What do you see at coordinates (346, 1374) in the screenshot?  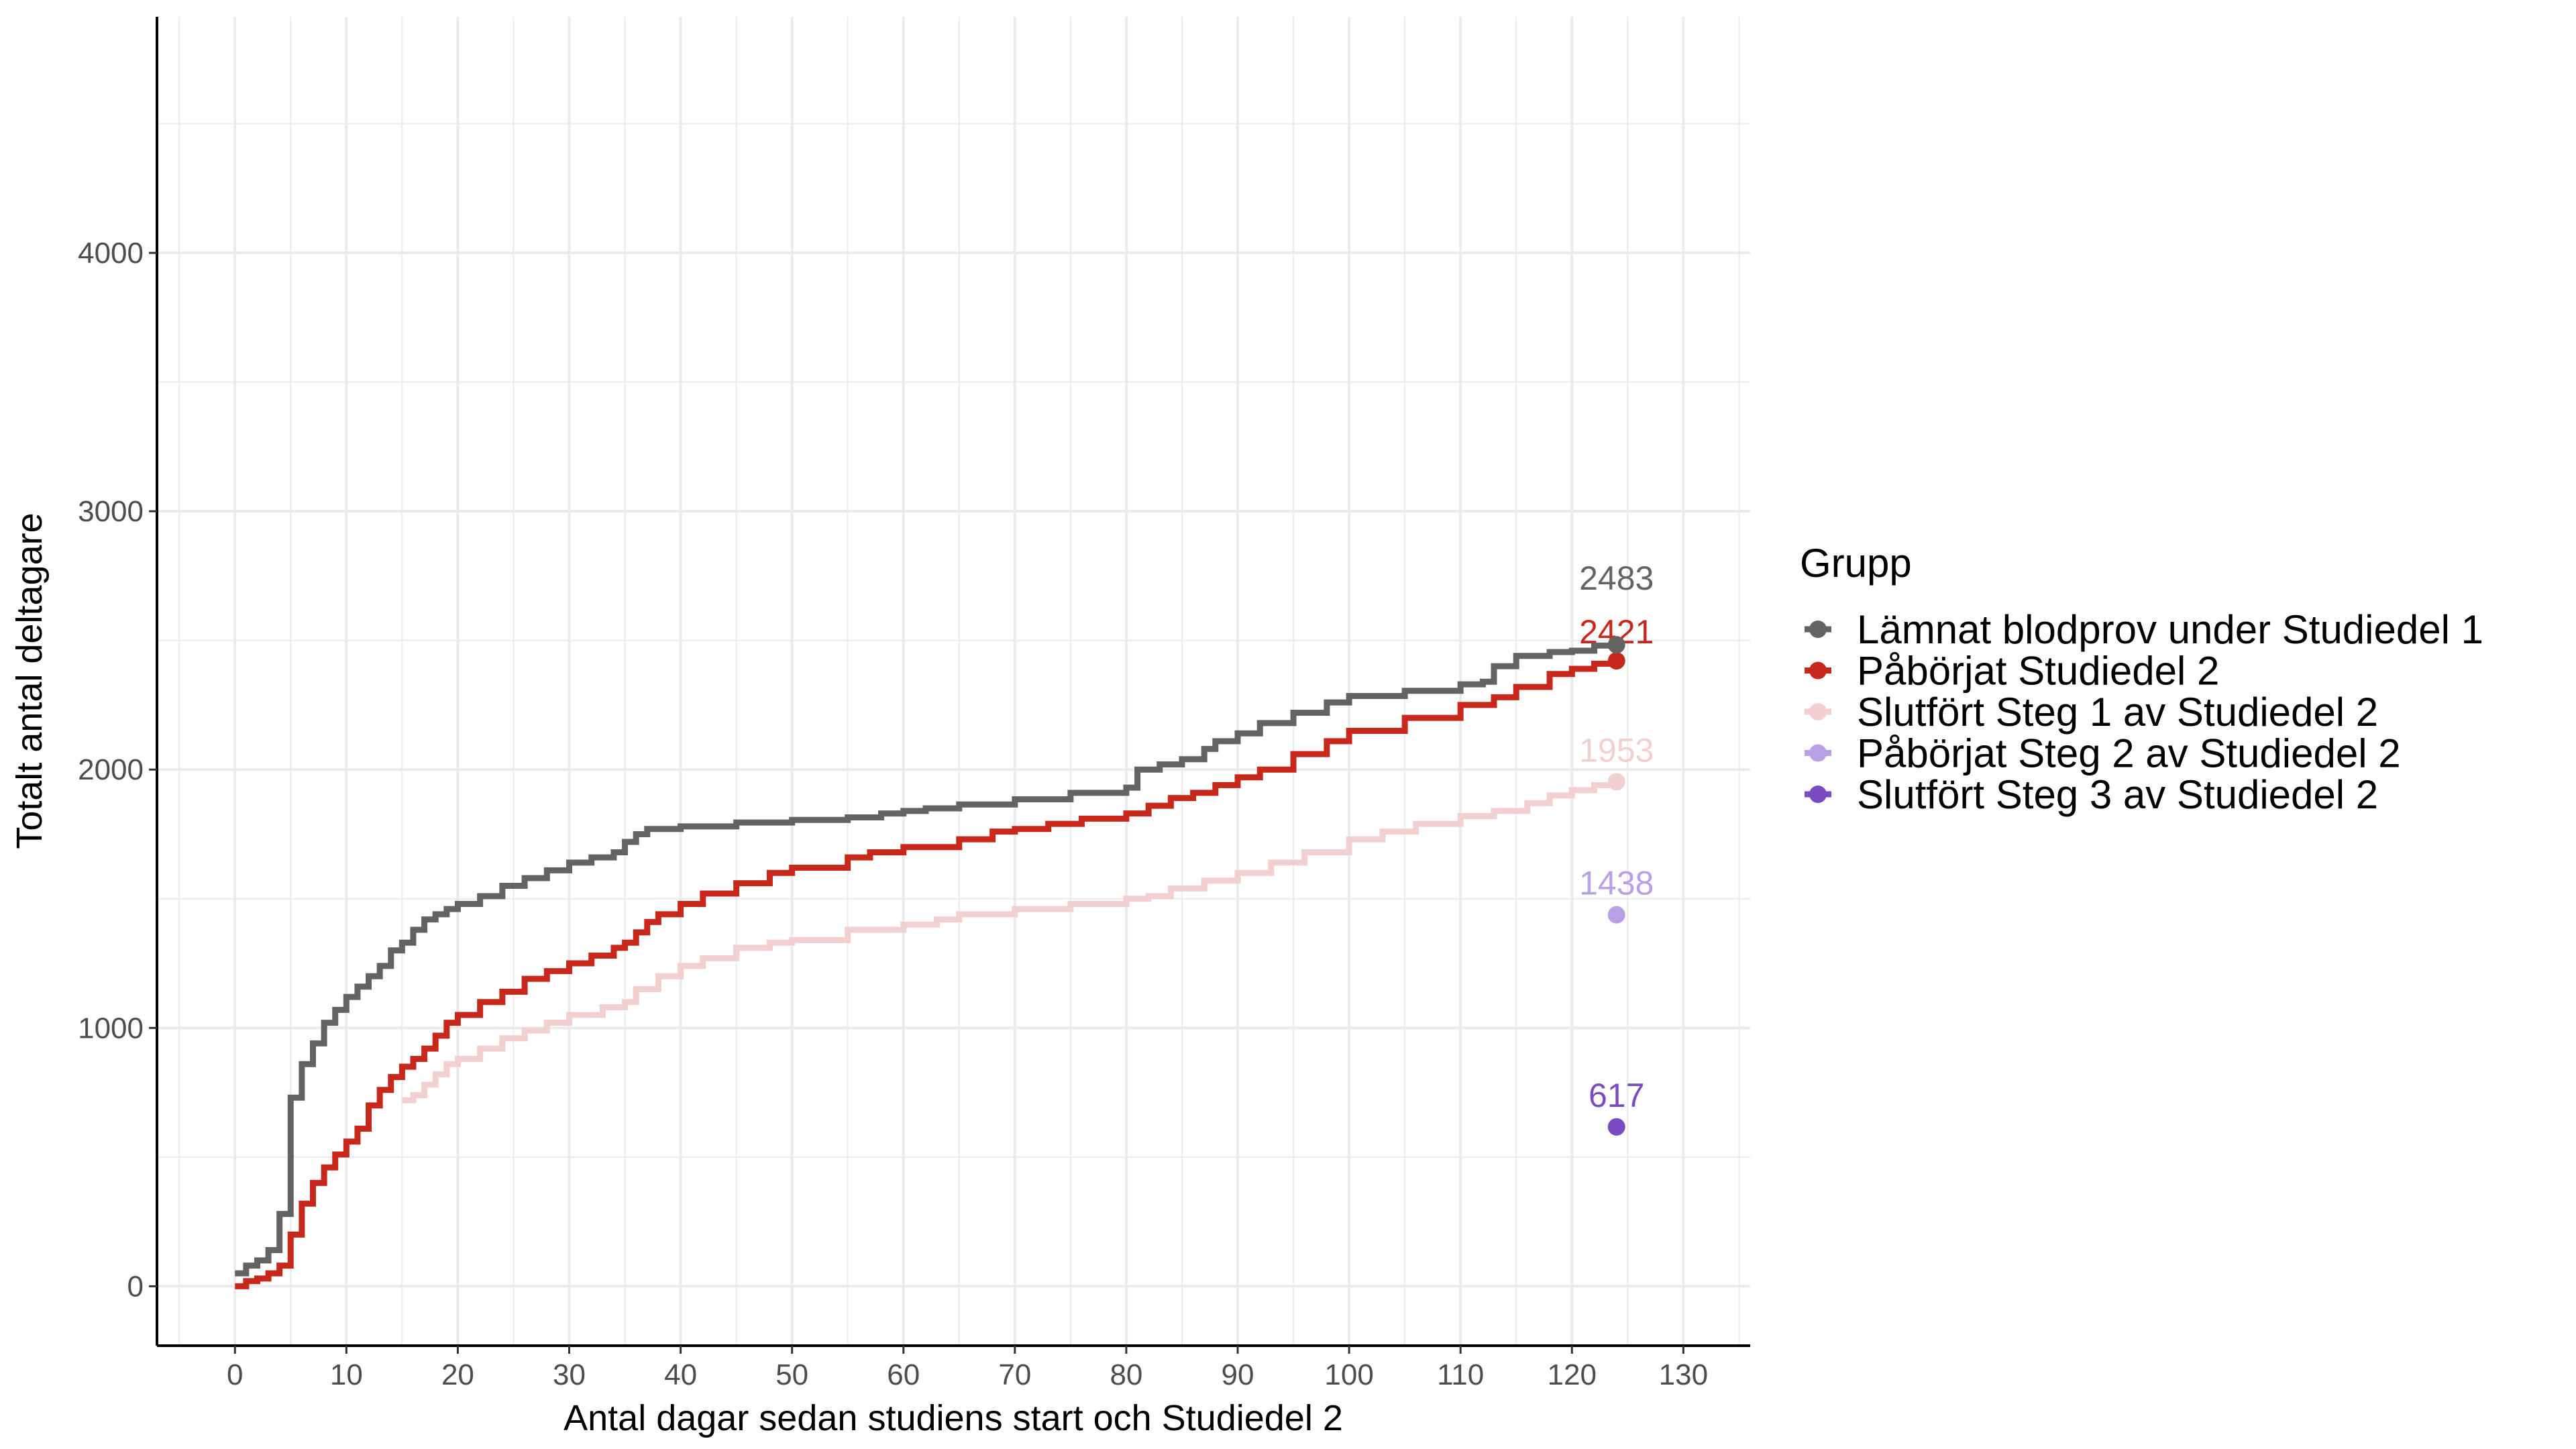 I see `x-tick-label: 10` at bounding box center [346, 1374].